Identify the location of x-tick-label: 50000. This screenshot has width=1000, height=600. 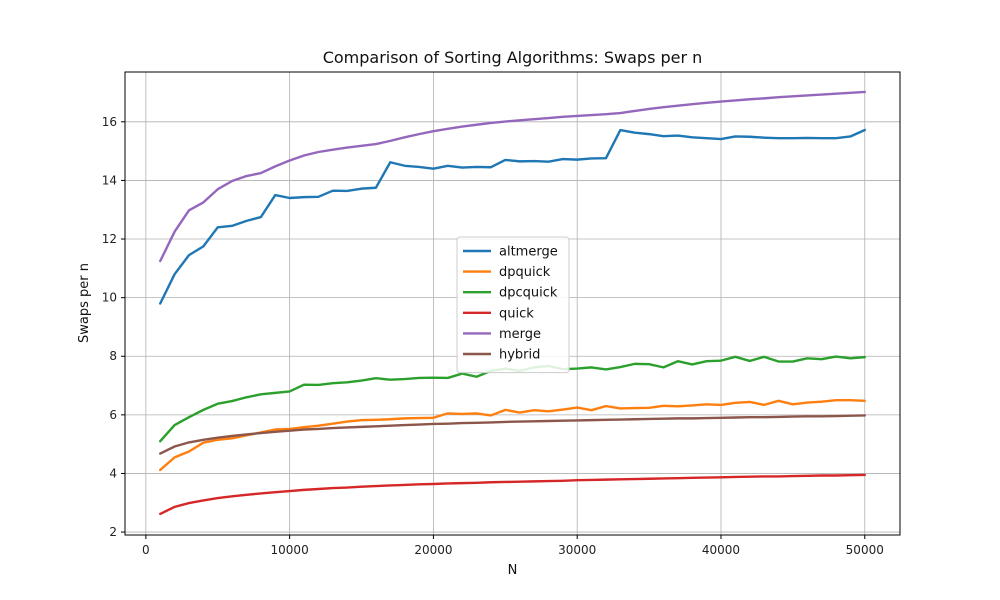
(865, 550).